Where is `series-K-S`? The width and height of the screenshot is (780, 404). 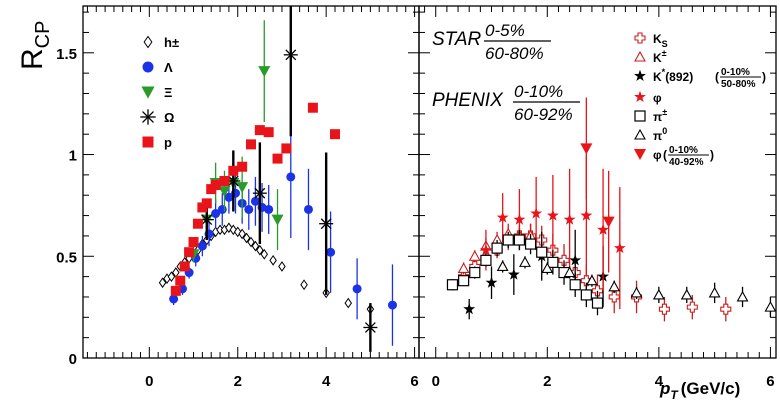
series-K-S is located at coordinates (589, 272).